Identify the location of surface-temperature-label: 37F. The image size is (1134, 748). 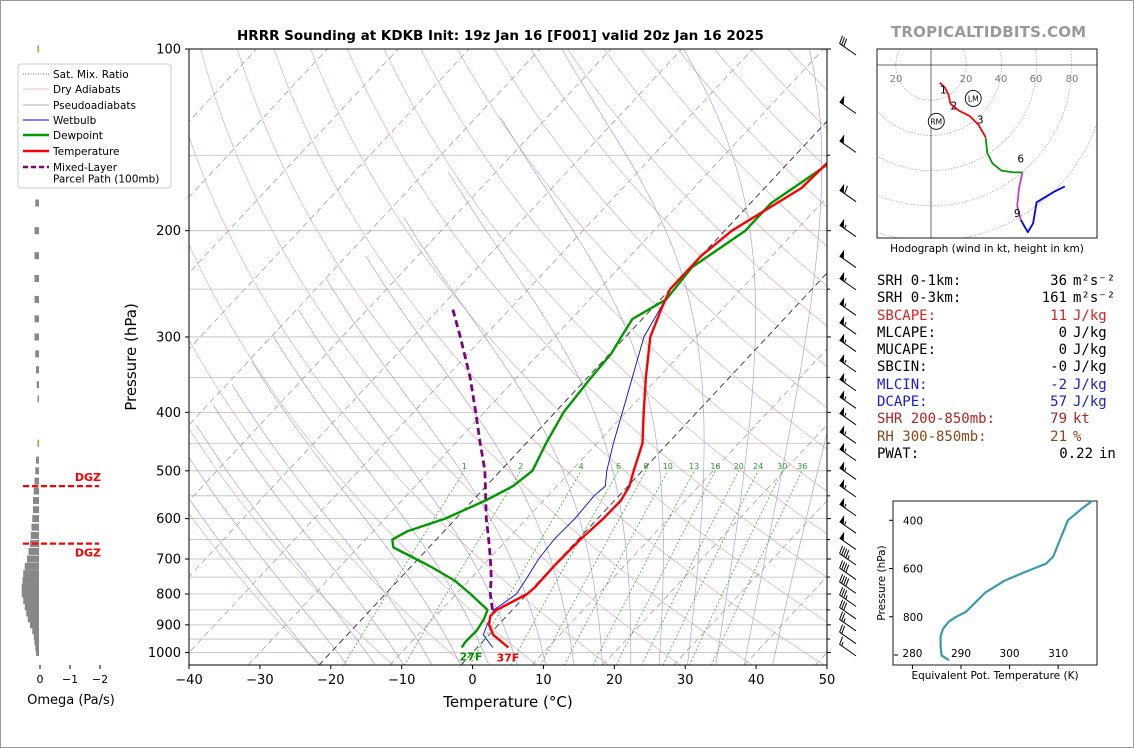
(507, 657).